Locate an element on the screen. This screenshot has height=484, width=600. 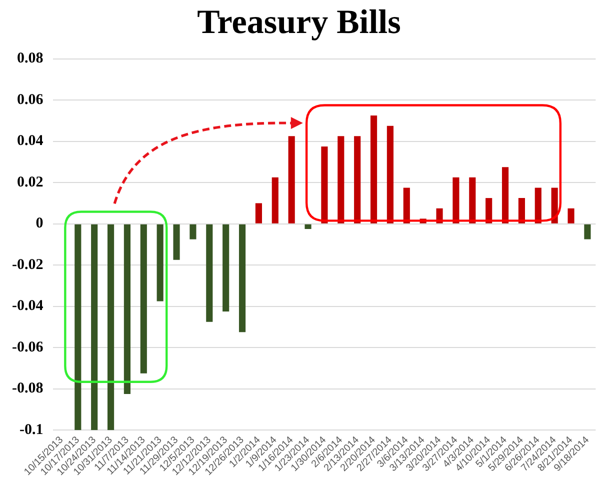
y-tick-label: -0.04 is located at coordinates (28, 306).